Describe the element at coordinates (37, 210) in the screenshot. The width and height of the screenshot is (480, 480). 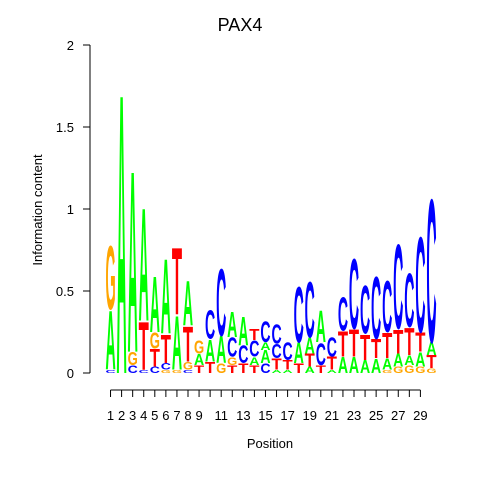
I see `y-axis-label: Information content` at that location.